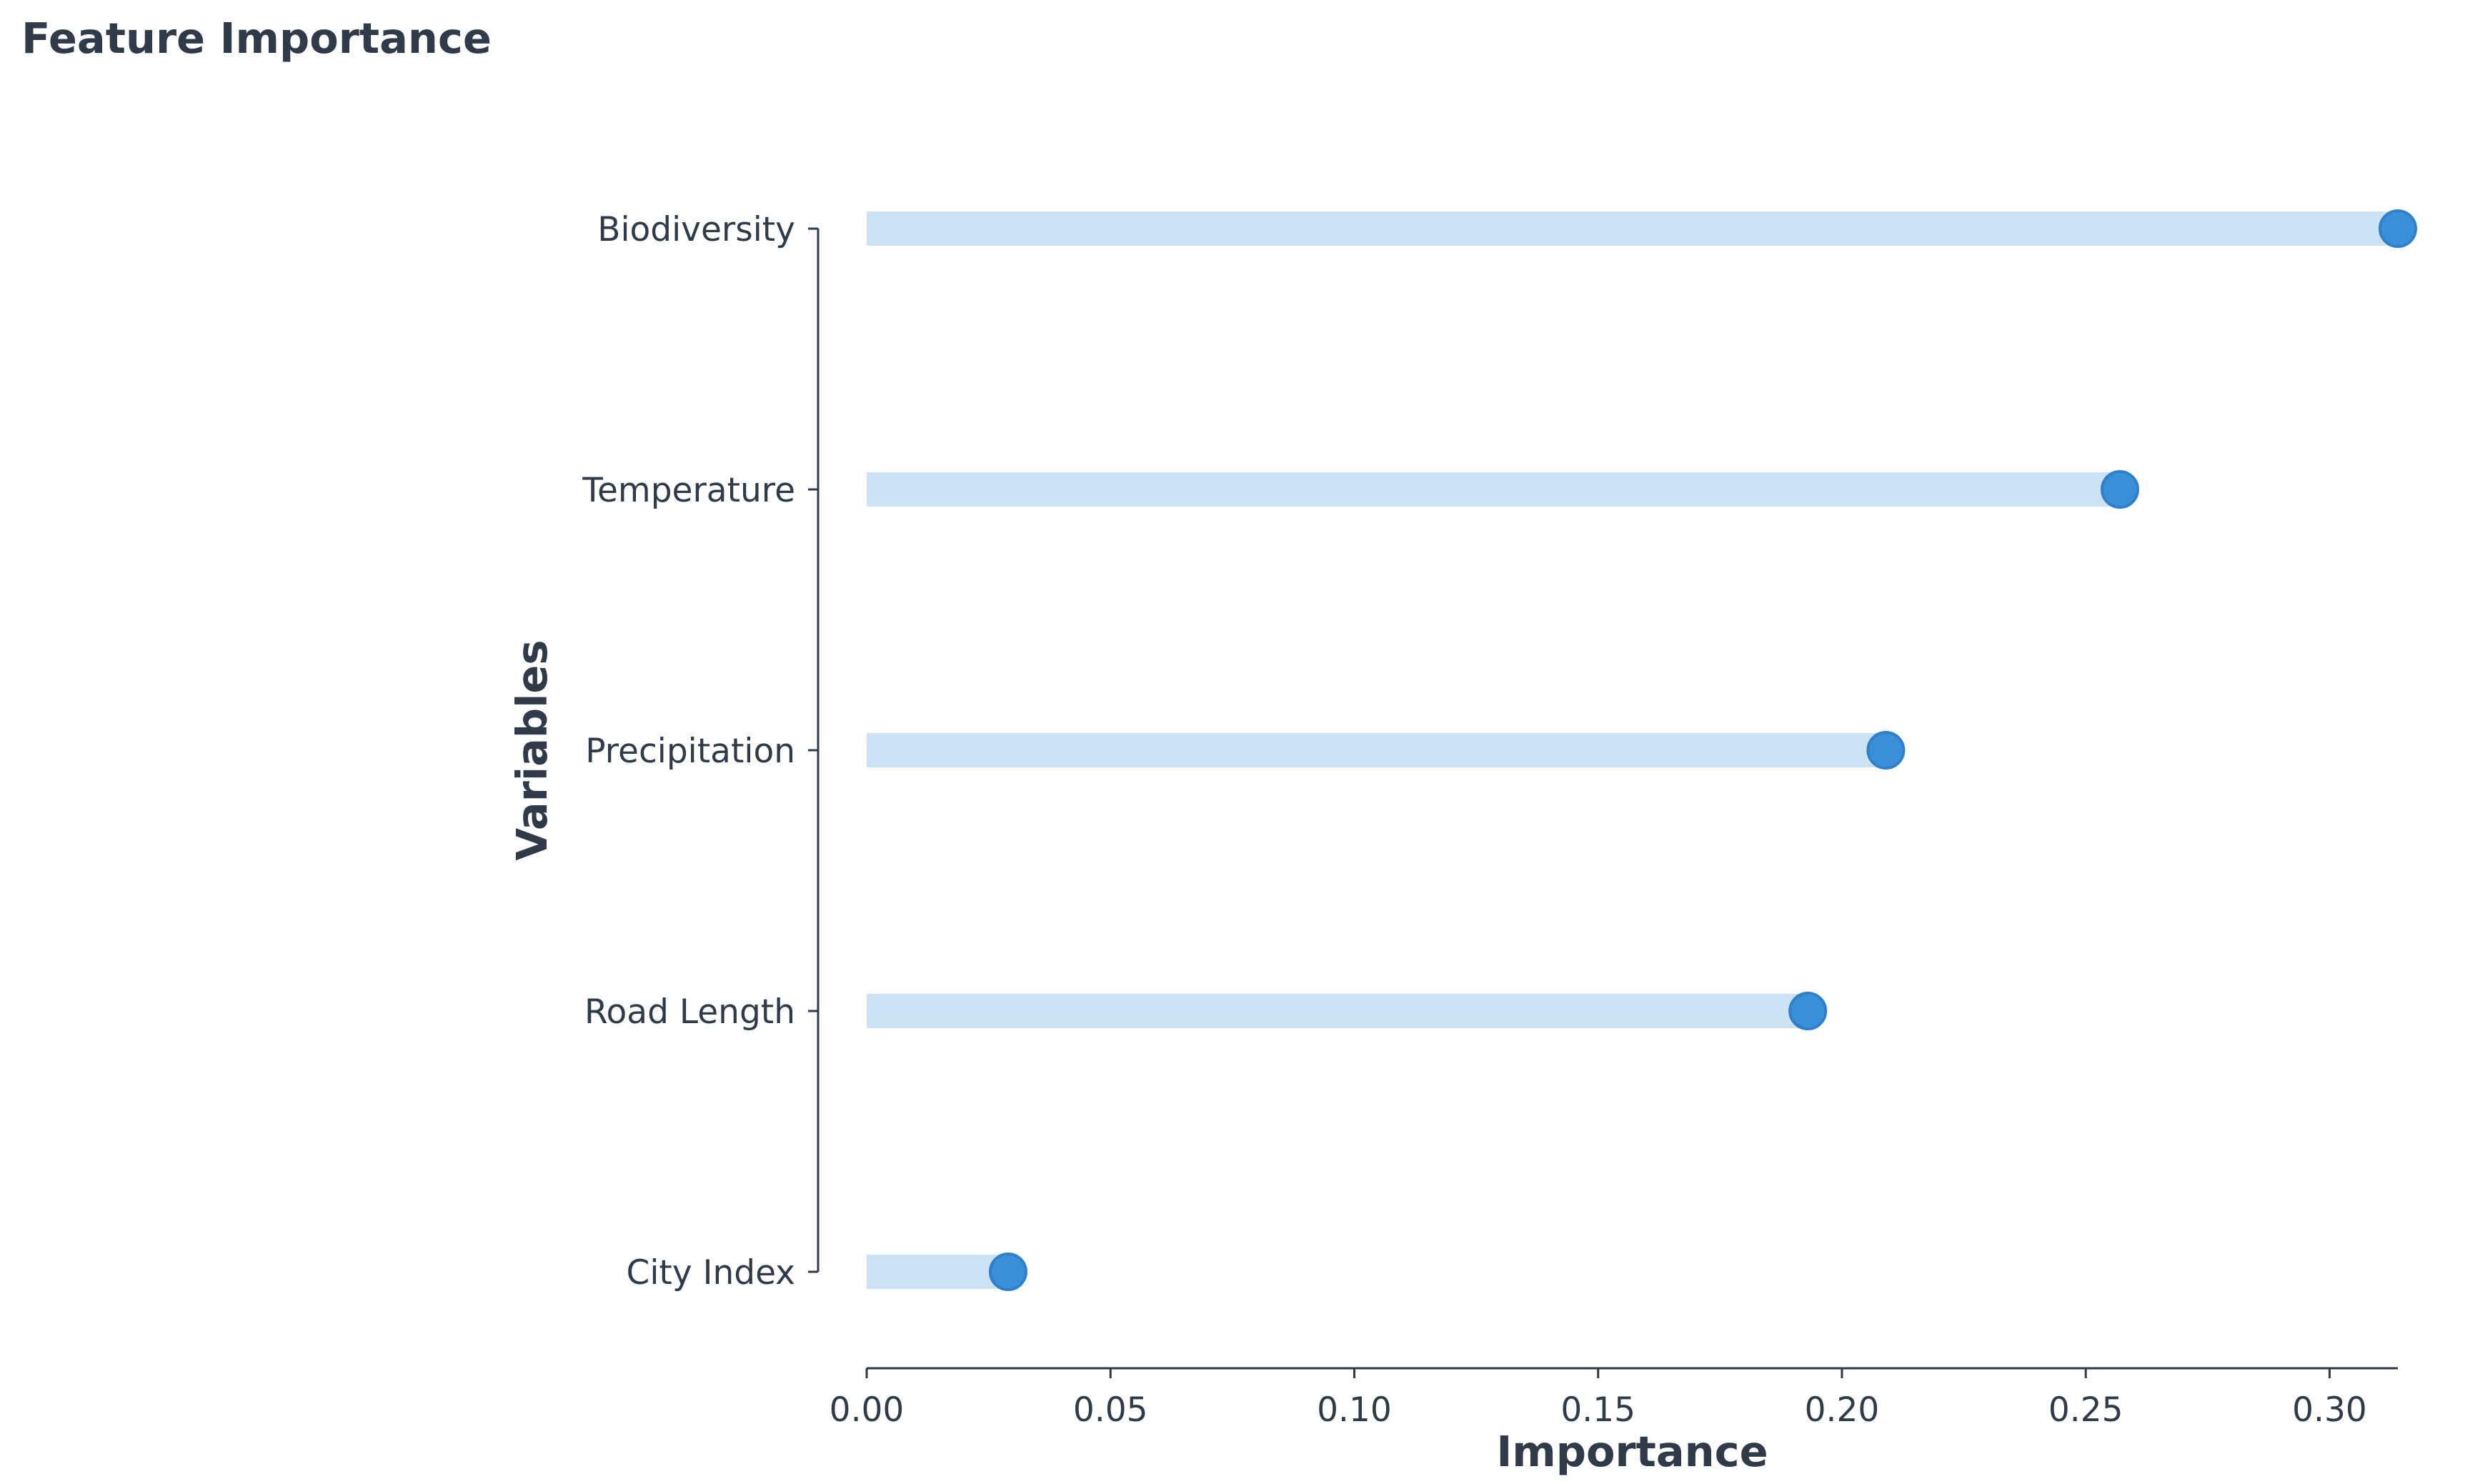  Describe the element at coordinates (2398, 228) in the screenshot. I see `marker-biodiversity` at that location.